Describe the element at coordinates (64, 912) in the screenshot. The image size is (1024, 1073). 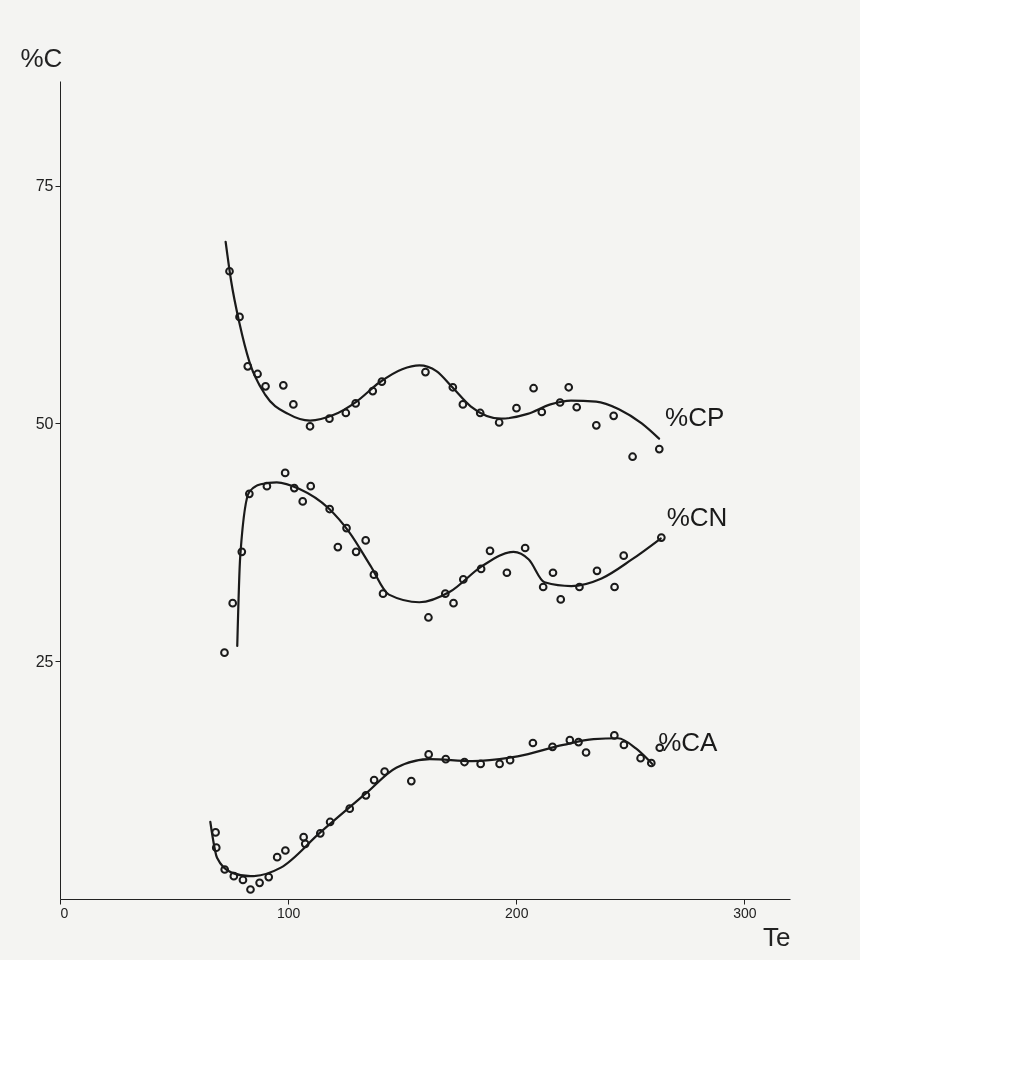
I see `x-tick-label: 0` at that location.